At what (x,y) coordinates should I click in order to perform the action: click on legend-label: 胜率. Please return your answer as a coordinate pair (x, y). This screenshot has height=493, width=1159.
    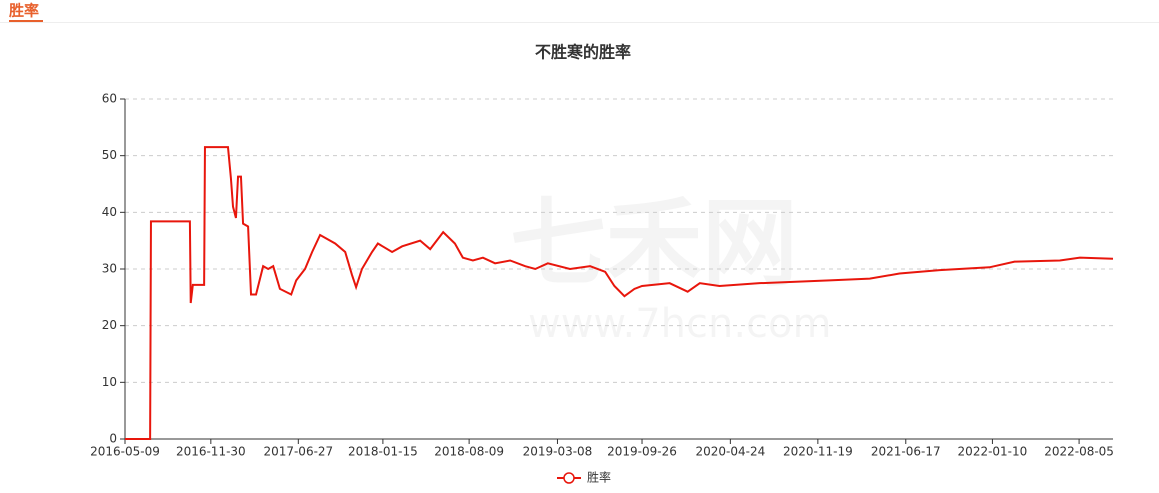
    Looking at the image, I should click on (599, 477).